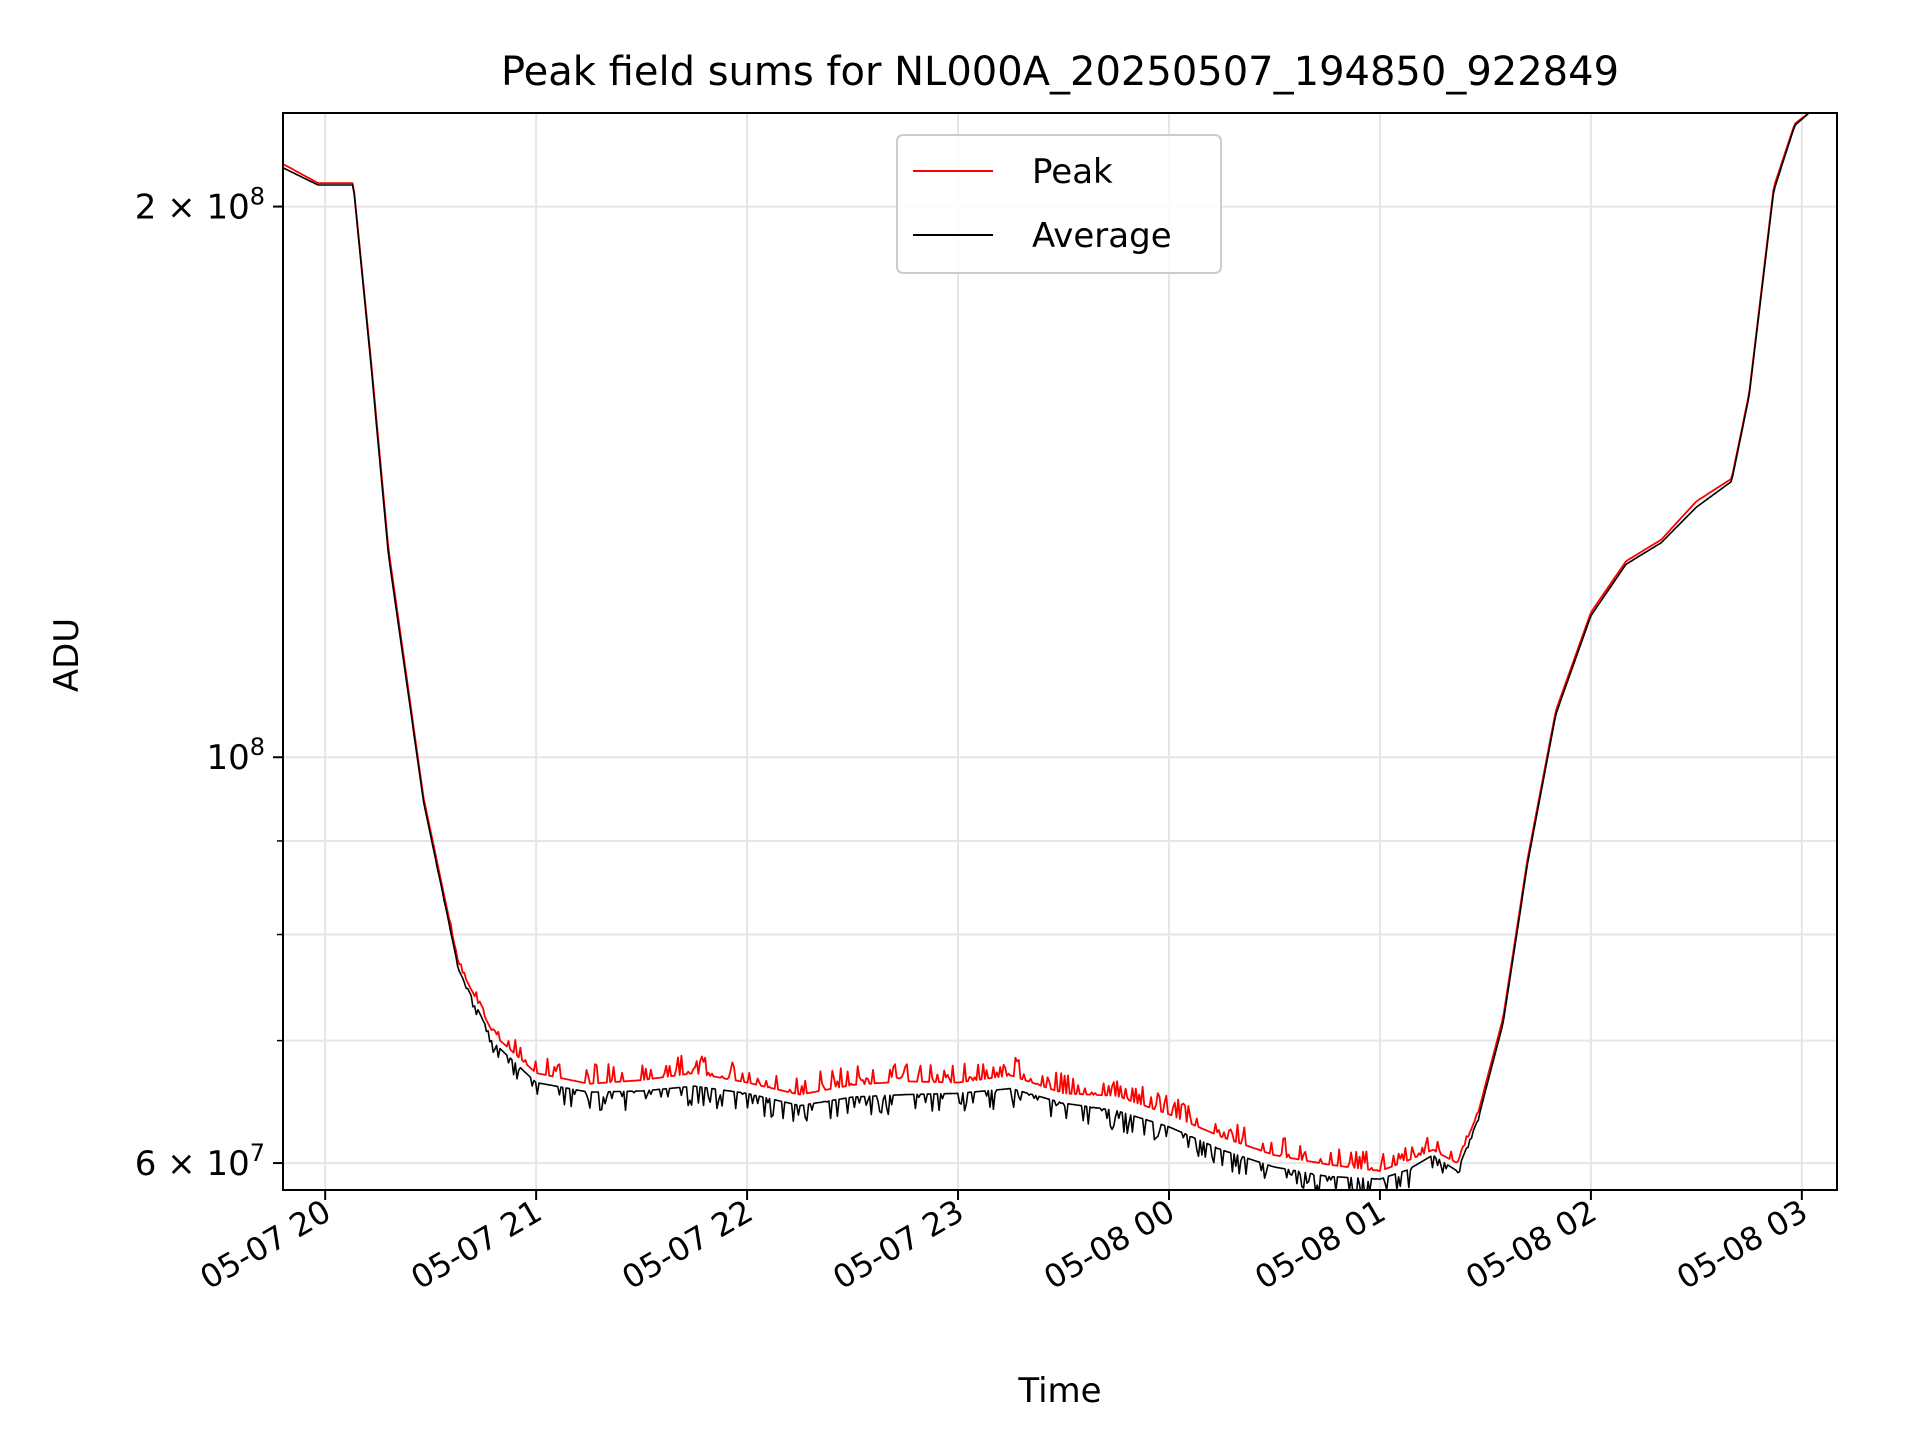  What do you see at coordinates (67, 655) in the screenshot?
I see `y-axis-label: ADU` at bounding box center [67, 655].